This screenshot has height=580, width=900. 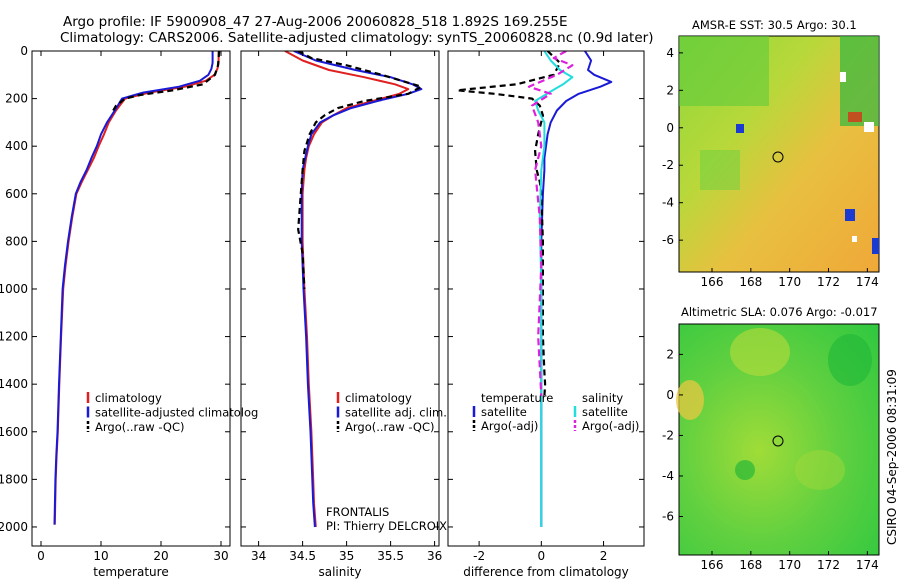 What do you see at coordinates (855, 117) in the screenshot?
I see `sst-red-pixel` at bounding box center [855, 117].